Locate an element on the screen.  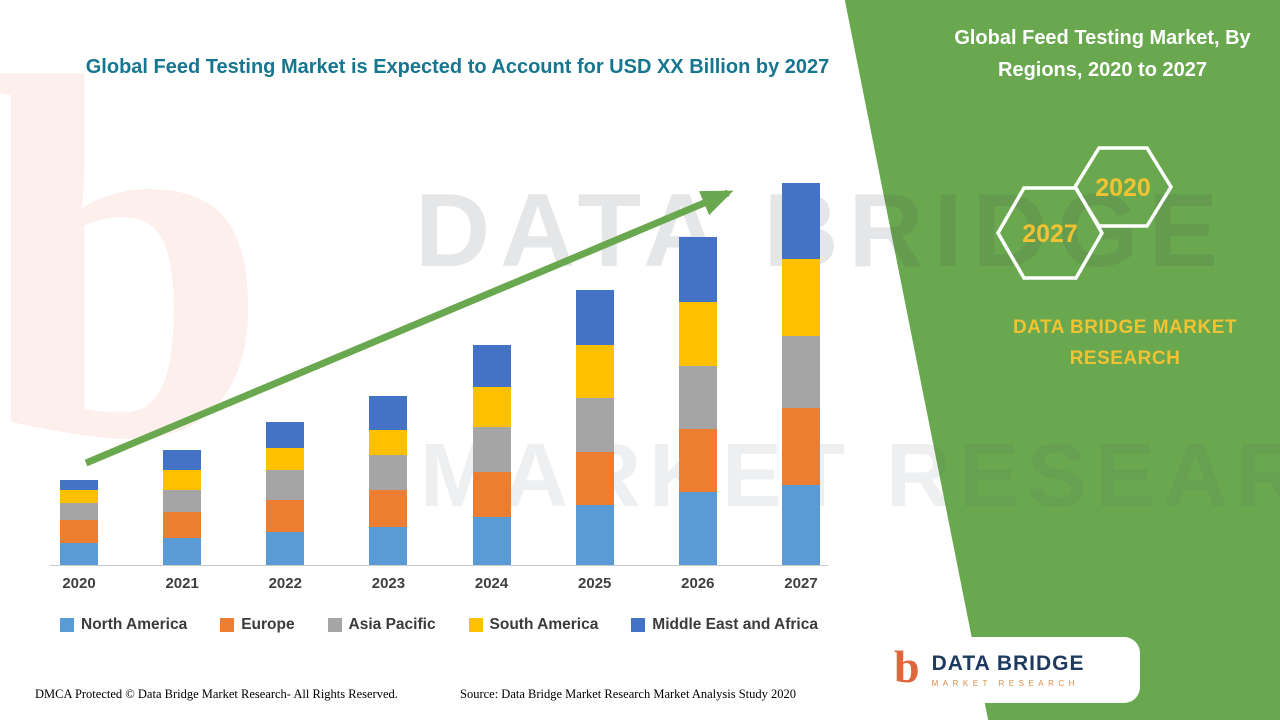
hexagon-2020-icon is located at coordinates (1123, 187).